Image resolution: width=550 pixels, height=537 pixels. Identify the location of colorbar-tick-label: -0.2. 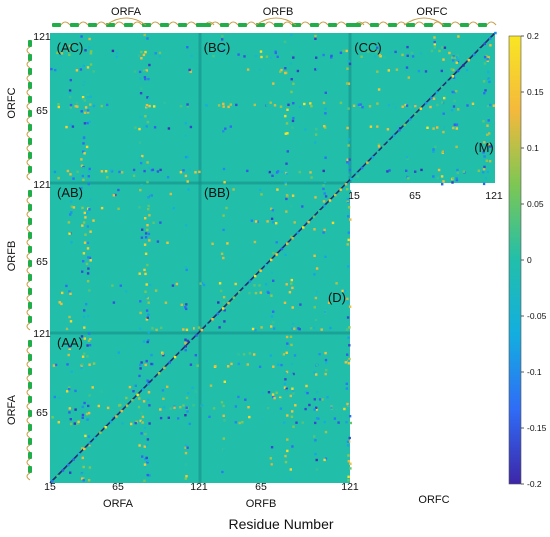
(534, 484).